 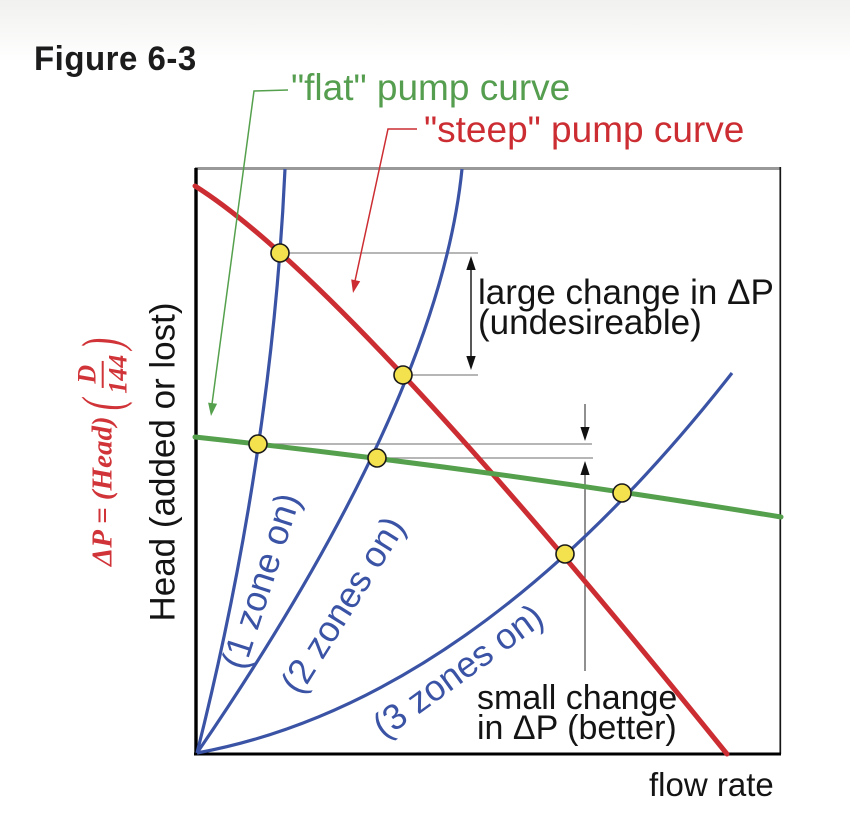 What do you see at coordinates (102, 405) in the screenshot?
I see `formula-open-paren: (` at bounding box center [102, 405].